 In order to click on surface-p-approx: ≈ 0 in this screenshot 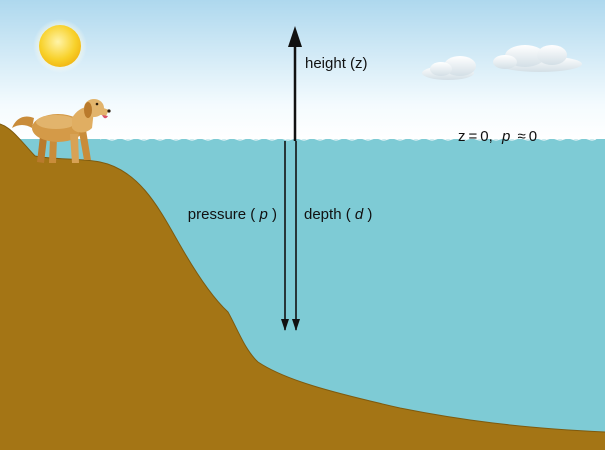, I will do `click(525, 136)`.